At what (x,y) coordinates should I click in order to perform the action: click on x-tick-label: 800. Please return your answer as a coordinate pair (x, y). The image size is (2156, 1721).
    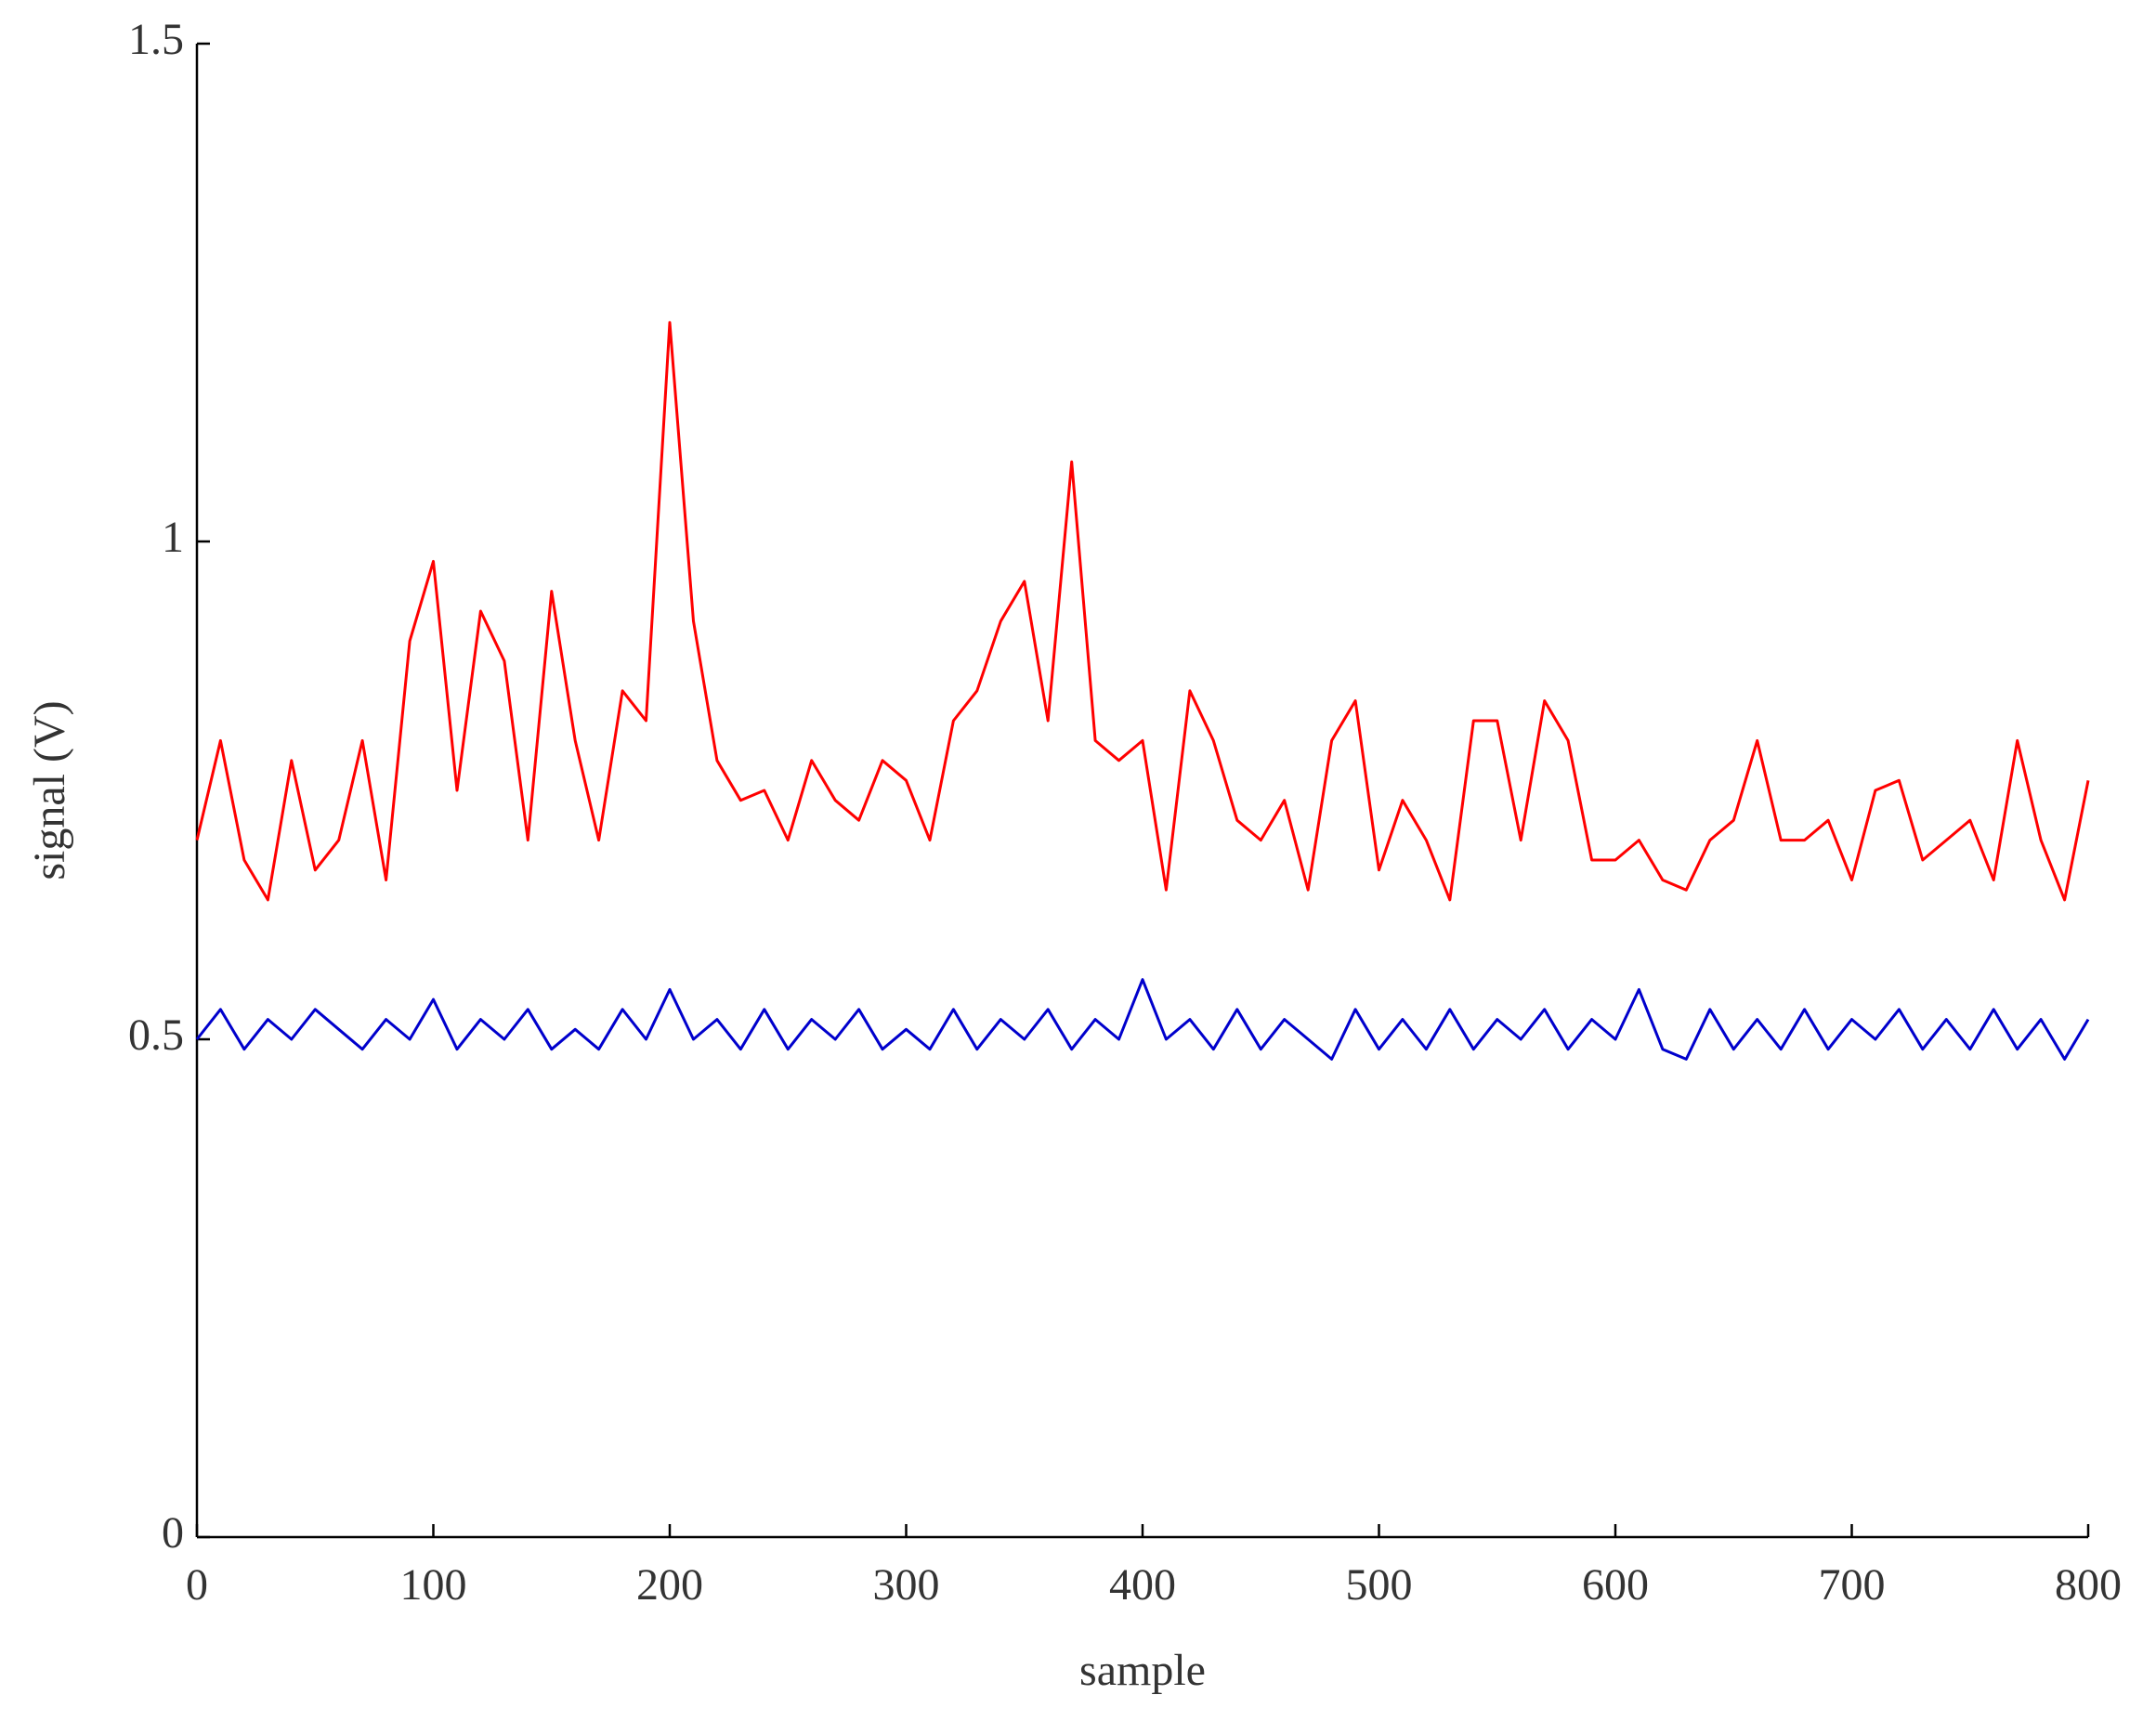
    Looking at the image, I should click on (2088, 1585).